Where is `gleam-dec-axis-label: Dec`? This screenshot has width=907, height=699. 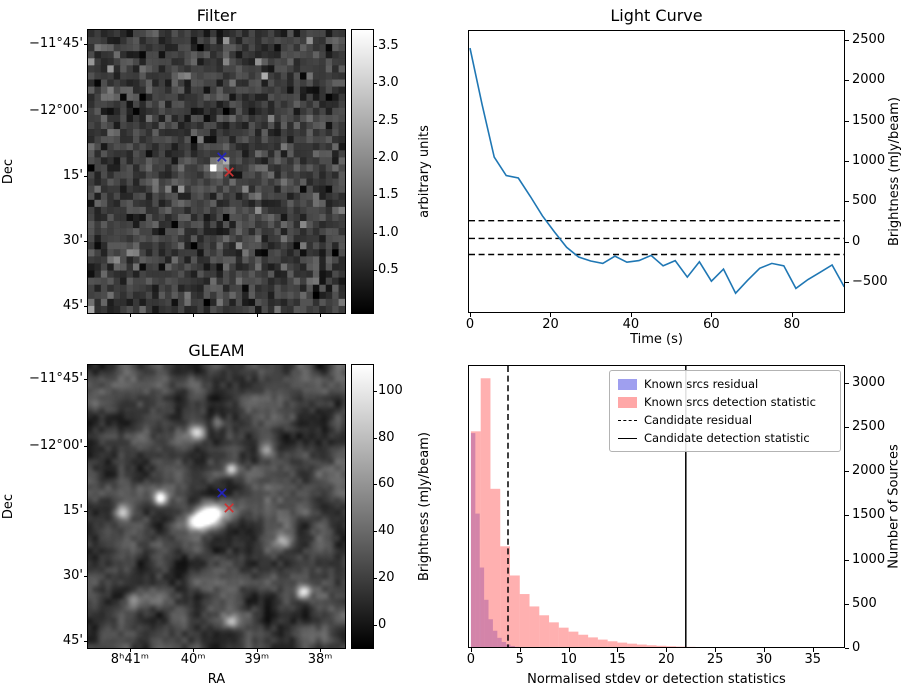 gleam-dec-axis-label: Dec is located at coordinates (9, 506).